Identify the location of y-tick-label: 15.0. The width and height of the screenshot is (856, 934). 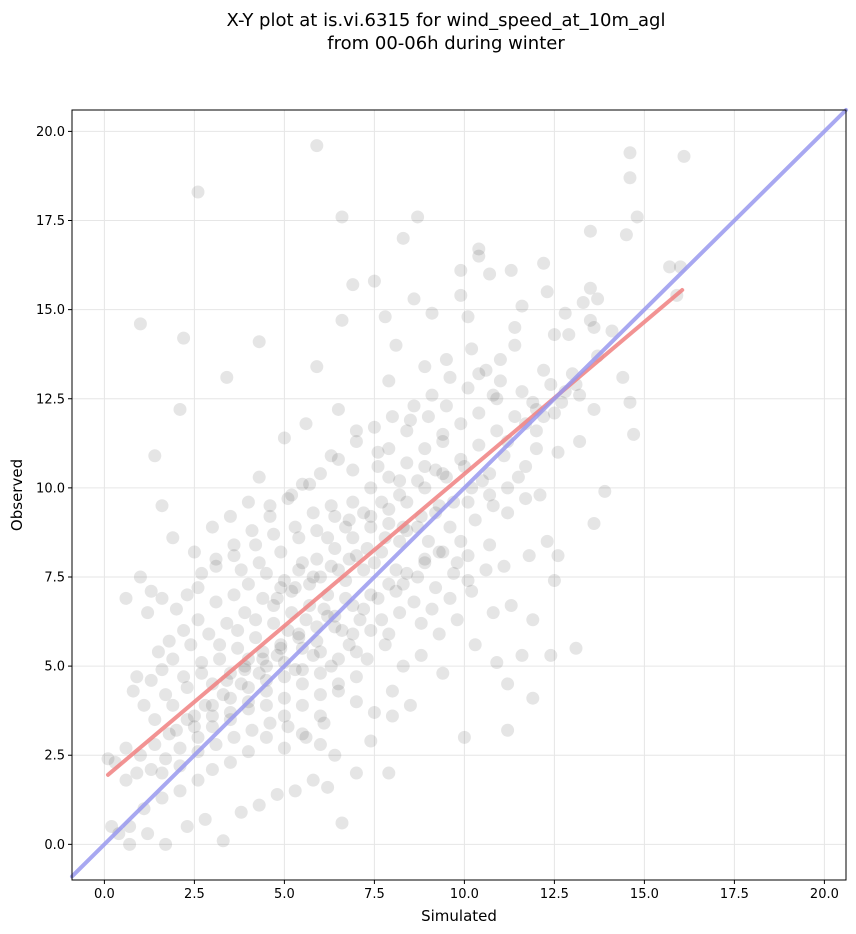
(50, 310).